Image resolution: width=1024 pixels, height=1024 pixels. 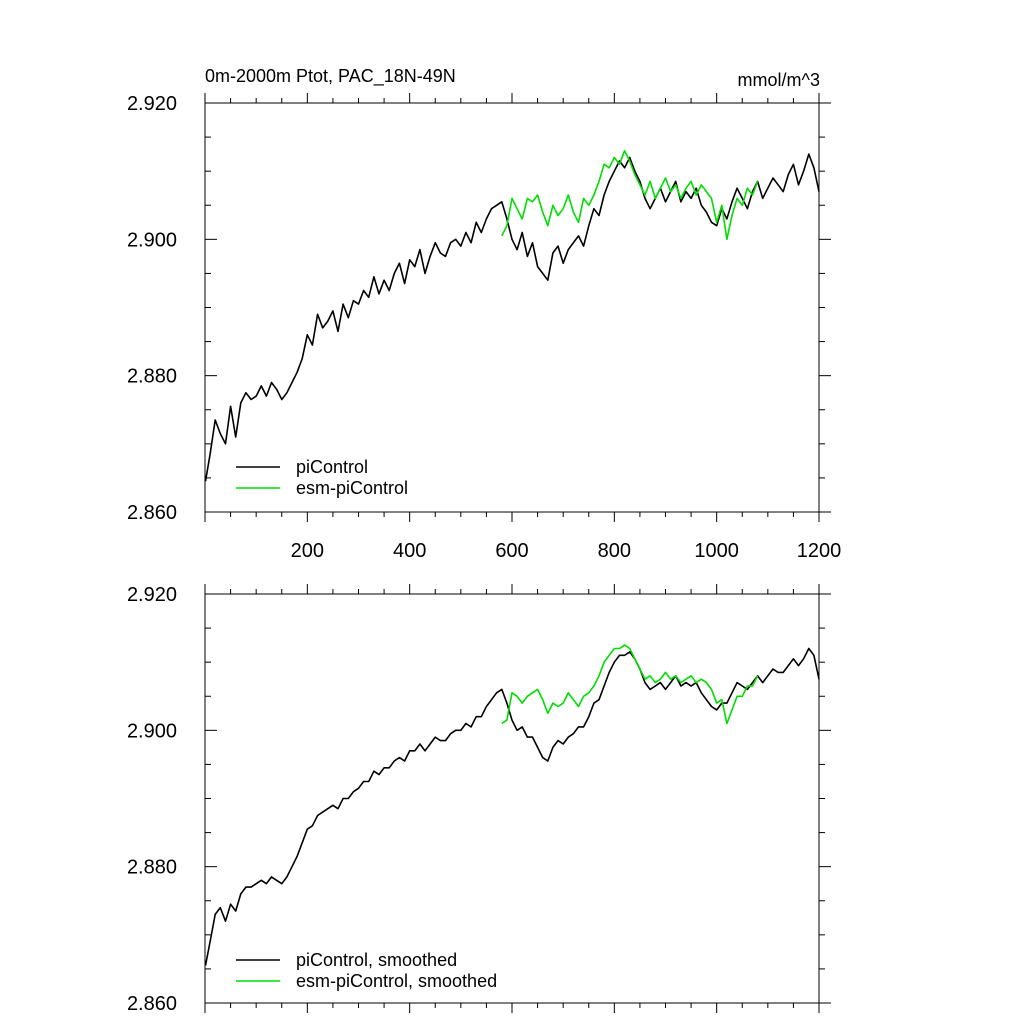 What do you see at coordinates (511, 551) in the screenshot?
I see `top-x-tick-label: 600` at bounding box center [511, 551].